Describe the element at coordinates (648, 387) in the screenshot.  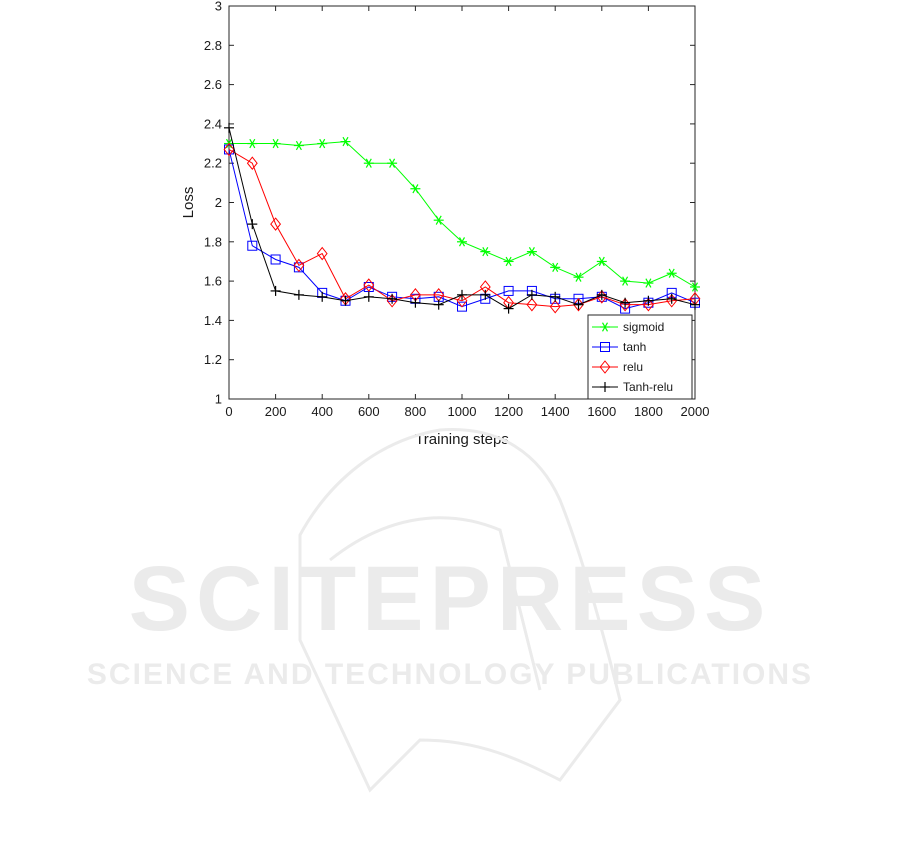
I see `legend-label: Tanh-relu` at that location.